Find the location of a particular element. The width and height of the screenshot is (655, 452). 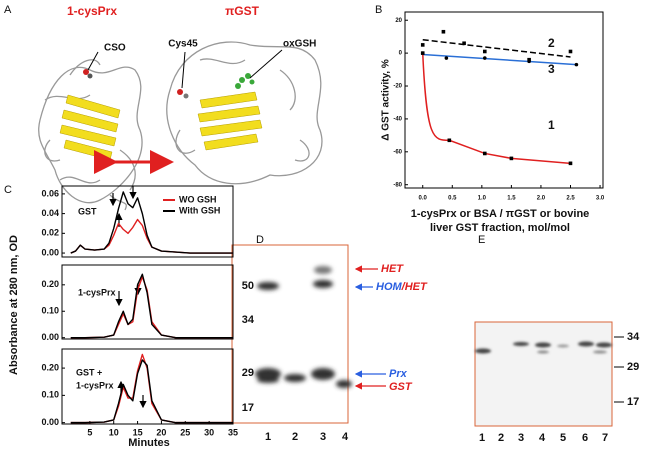

x-tick-label: 5 is located at coordinates (89, 432).